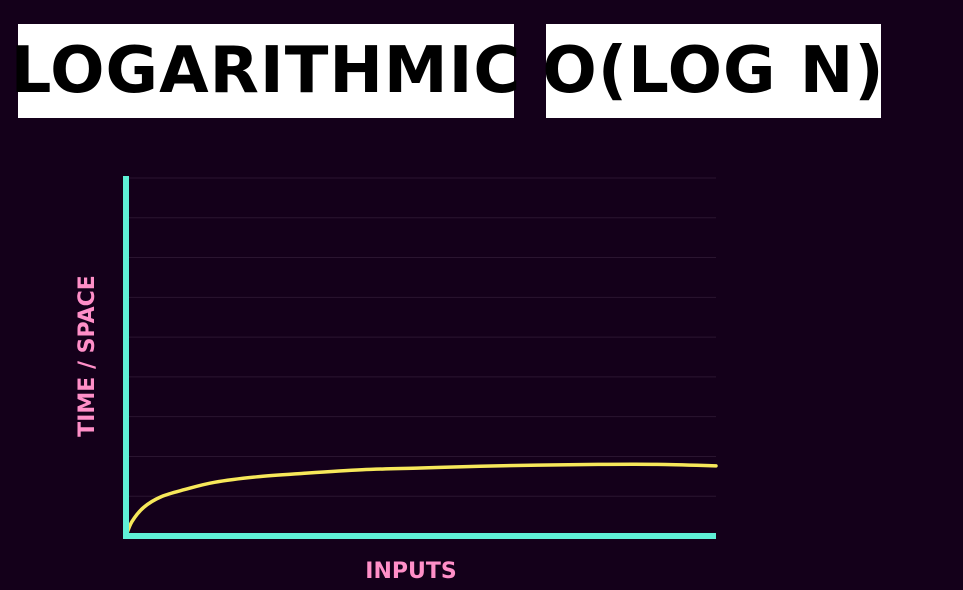 This screenshot has height=590, width=963. I want to click on title-big-o: O(LOG N), so click(713, 71).